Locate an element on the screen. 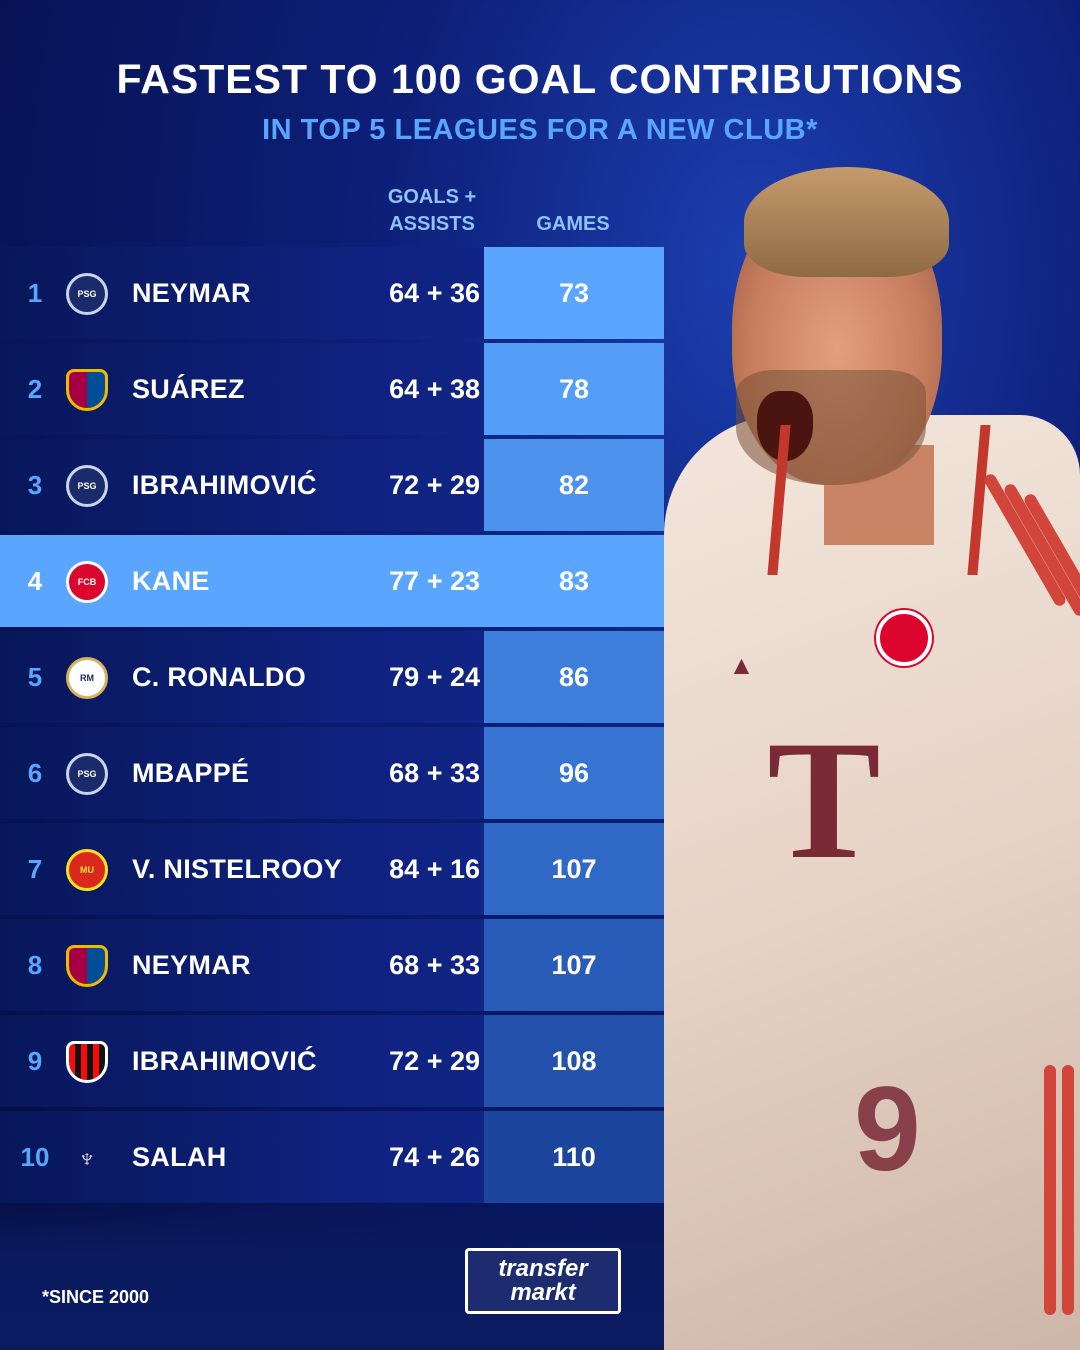  column-header-games: GAMES is located at coordinates (573, 224).